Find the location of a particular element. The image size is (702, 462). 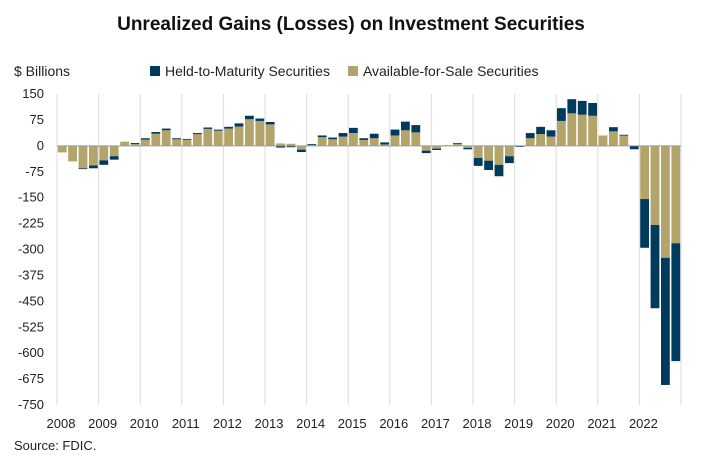

x-tick-label: 2022 is located at coordinates (643, 423).